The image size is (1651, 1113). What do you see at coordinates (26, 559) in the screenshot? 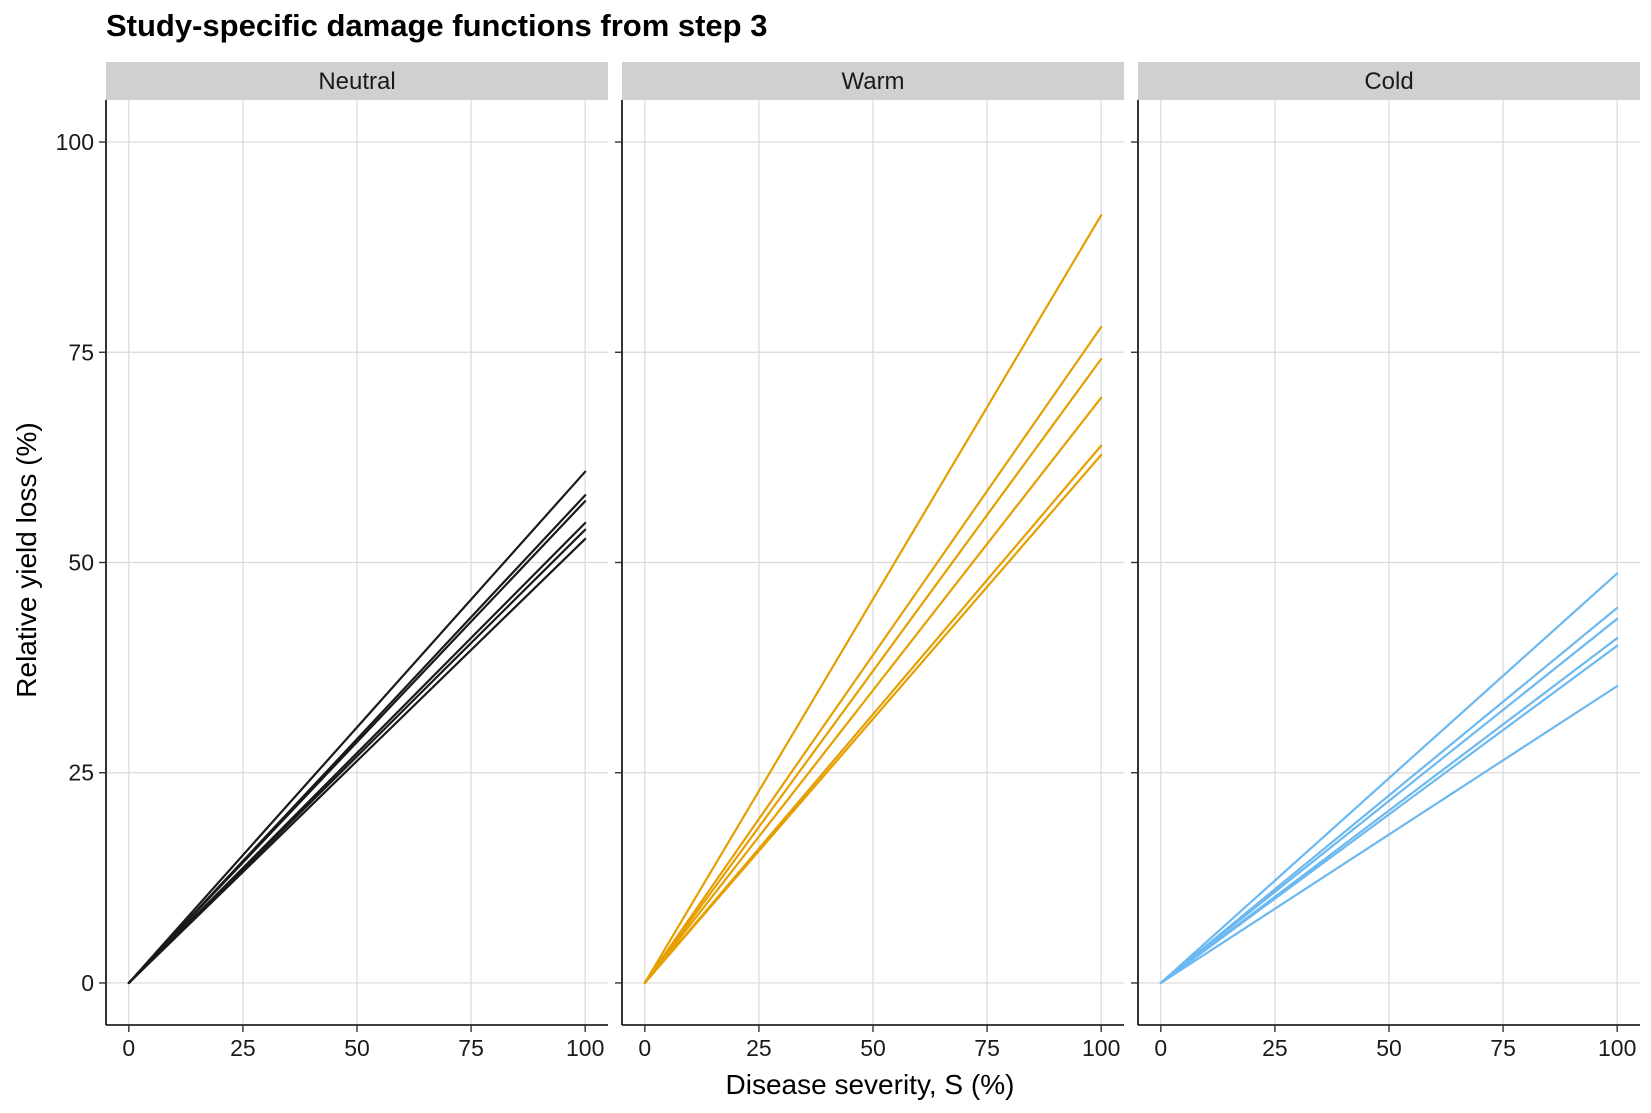
I see `y-axis-title: Relative yield loss (%)` at bounding box center [26, 559].